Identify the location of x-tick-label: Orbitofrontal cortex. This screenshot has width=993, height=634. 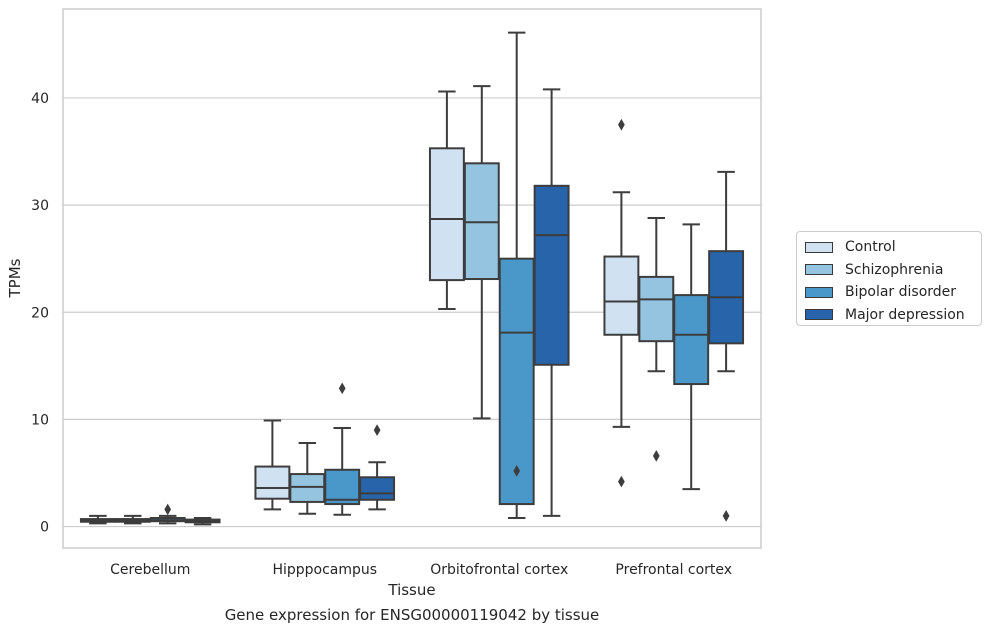
(499, 570).